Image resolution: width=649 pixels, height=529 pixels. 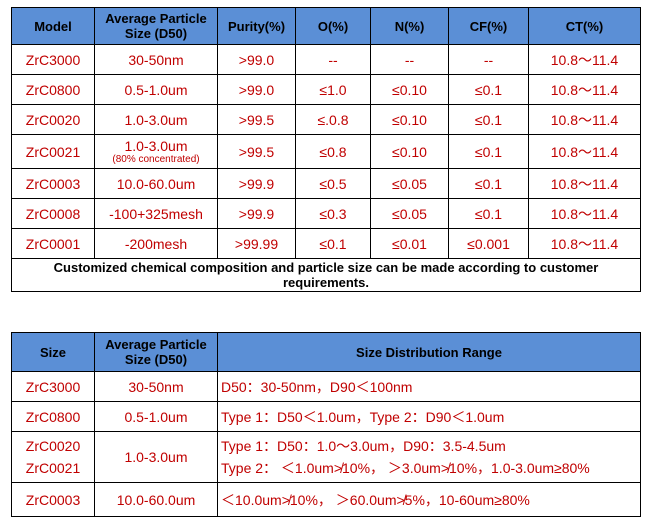 What do you see at coordinates (429, 386) in the screenshot?
I see `cell-range: D50：30-50nm，D90＜100nm` at bounding box center [429, 386].